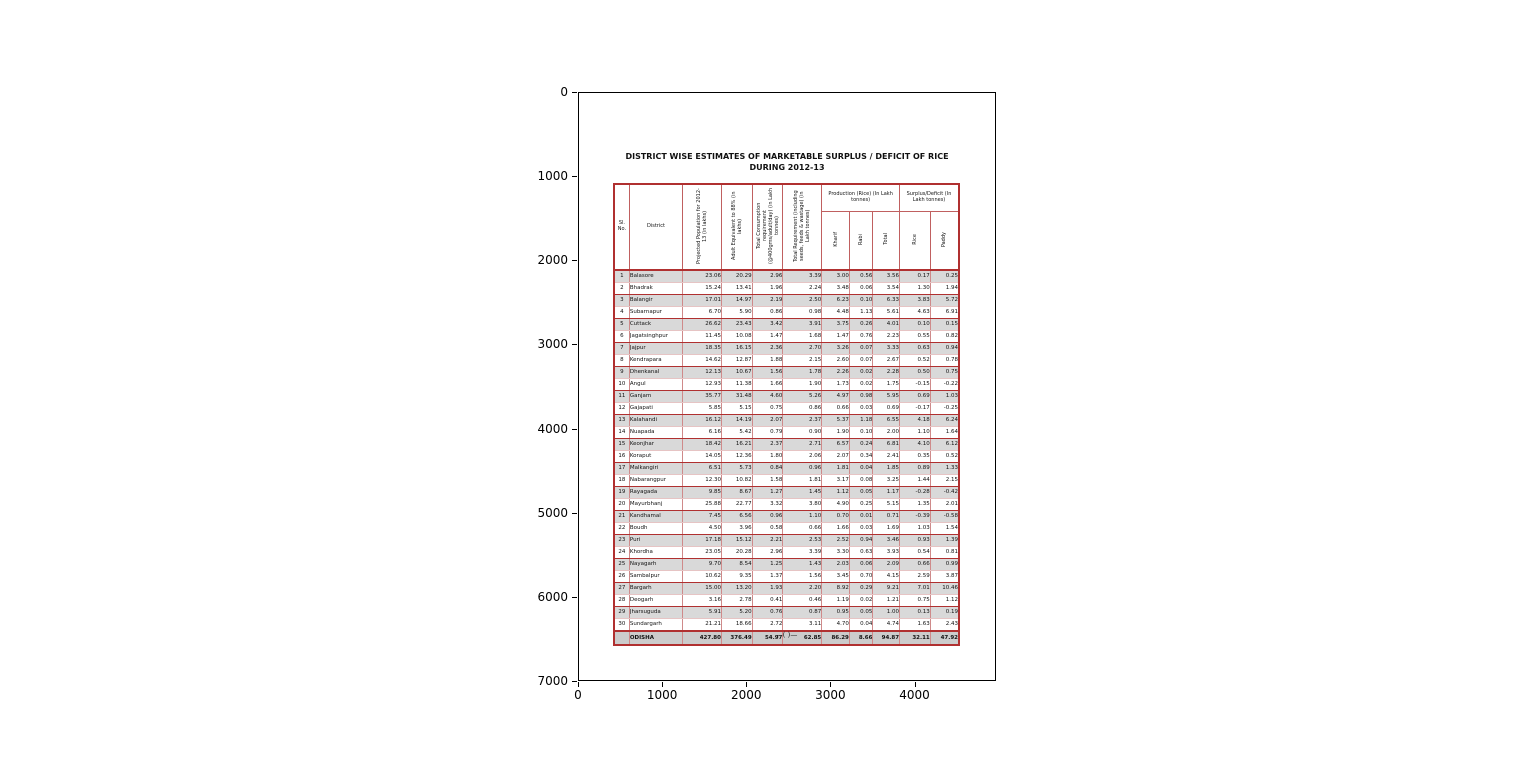 The height and width of the screenshot is (767, 1536). I want to click on cell-value: 0.26, so click(860, 324).